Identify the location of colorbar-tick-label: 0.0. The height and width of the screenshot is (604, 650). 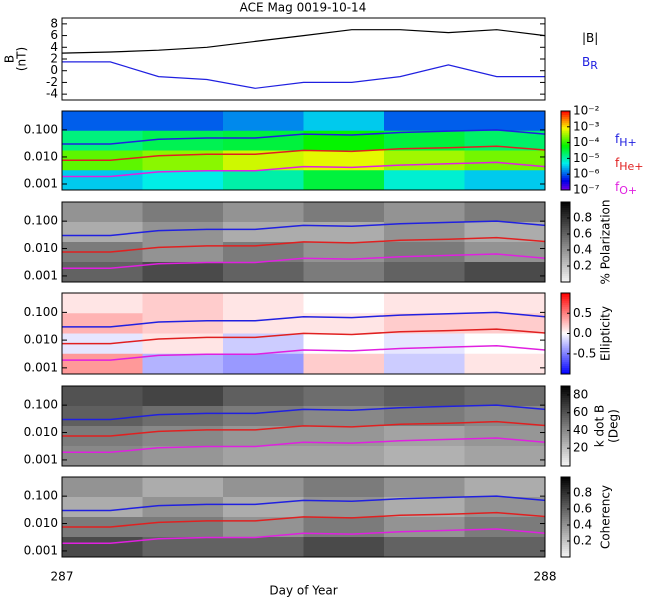
(582, 333).